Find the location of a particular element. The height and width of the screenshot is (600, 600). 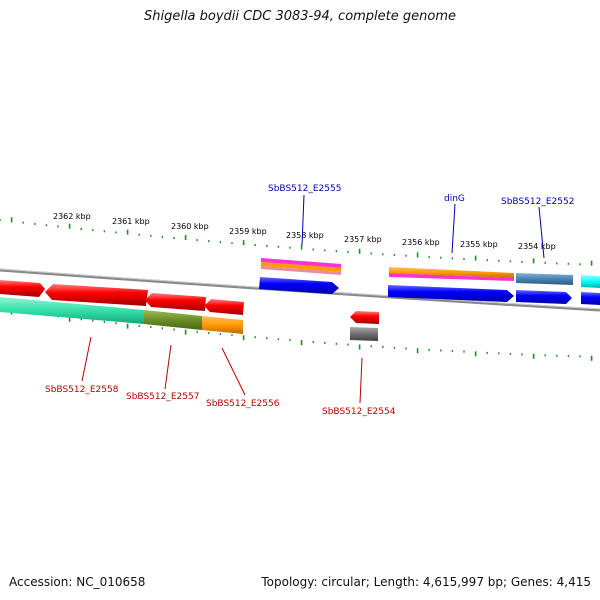

gene-E2559-arrow is located at coordinates (22, 288).